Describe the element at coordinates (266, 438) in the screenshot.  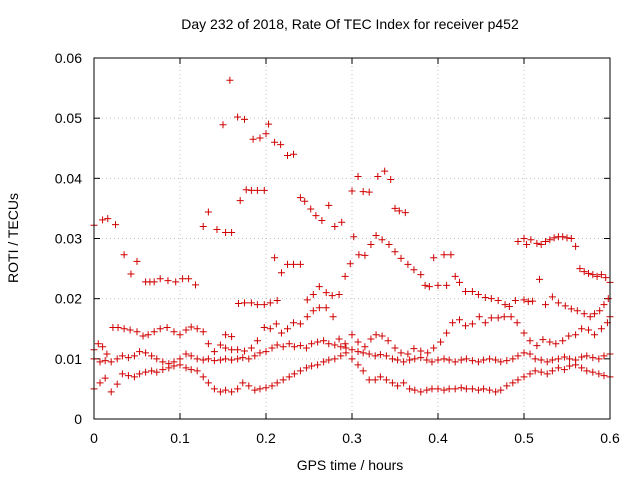
I see `x-tick-label: 0.2` at that location.